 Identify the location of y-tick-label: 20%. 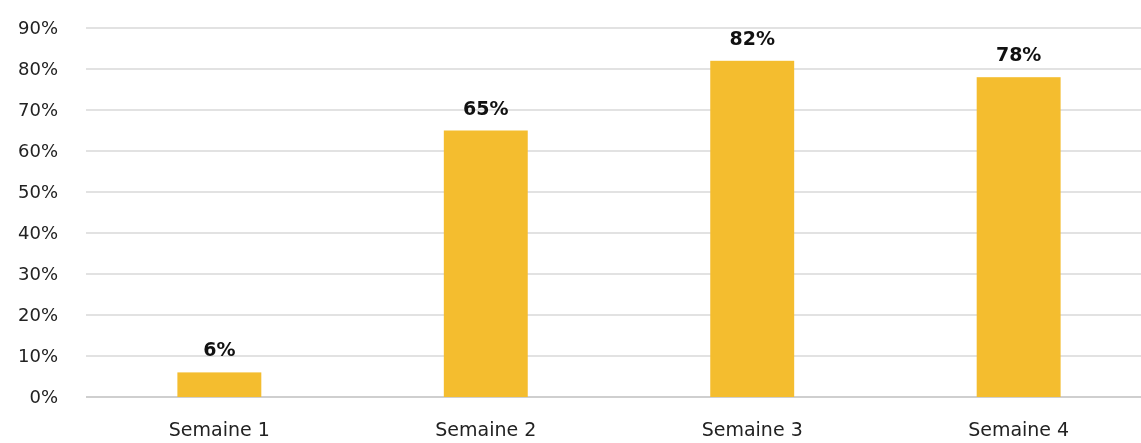
(37, 315).